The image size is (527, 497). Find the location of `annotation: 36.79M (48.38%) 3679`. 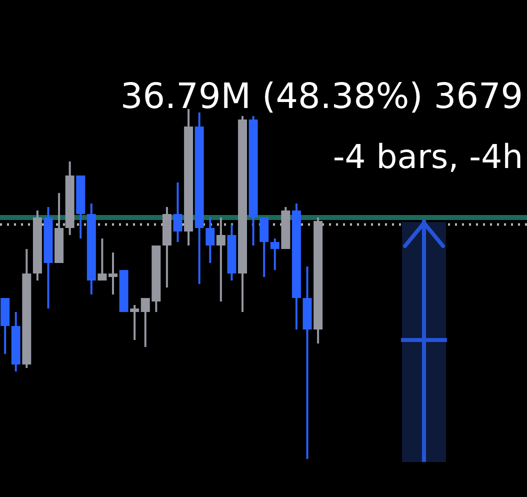

annotation: 36.79M (48.38%) 3679 is located at coordinates (321, 97).